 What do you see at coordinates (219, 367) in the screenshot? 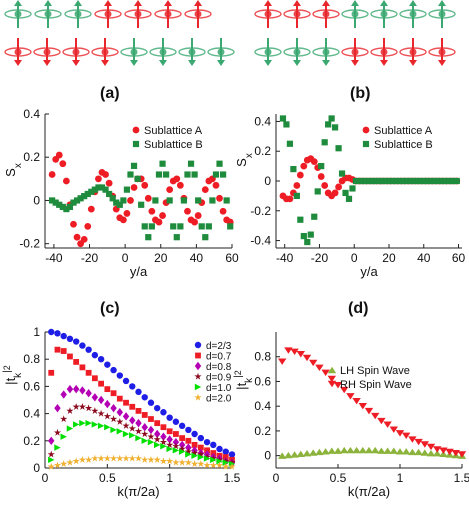
I see `legend-entry: d=0.8` at bounding box center [219, 367].